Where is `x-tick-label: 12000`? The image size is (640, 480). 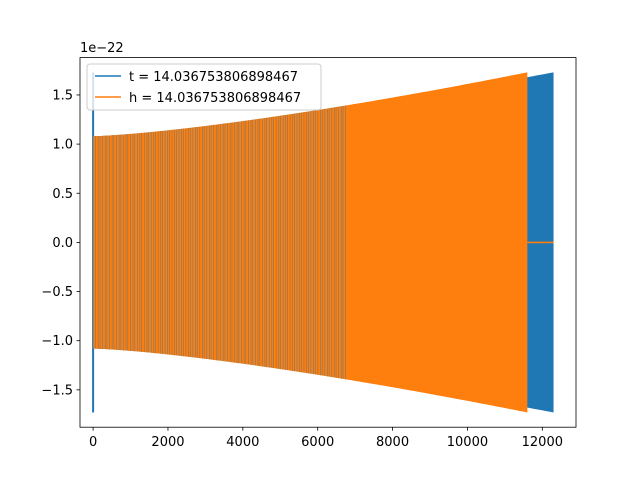 x-tick-label: 12000 is located at coordinates (542, 442).